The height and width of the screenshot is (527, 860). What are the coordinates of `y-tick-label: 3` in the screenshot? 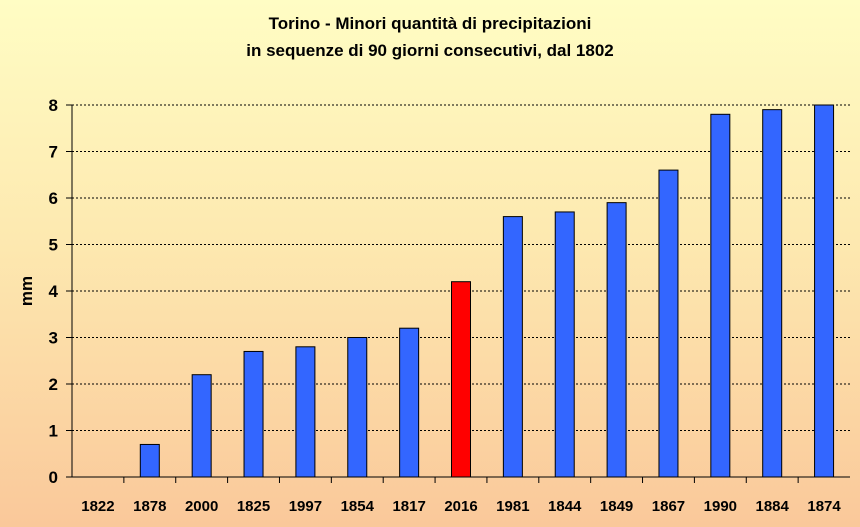 It's located at (53, 338).